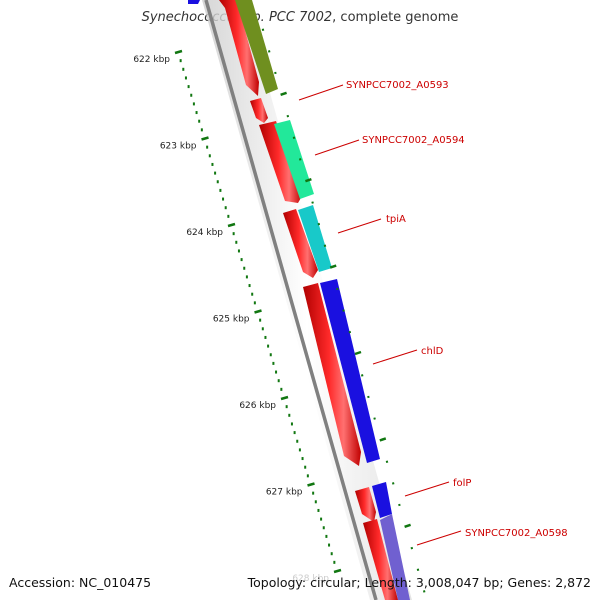 The image size is (600, 600). What do you see at coordinates (396, 219) in the screenshot?
I see `gene-label-tpia: tpiA` at bounding box center [396, 219].